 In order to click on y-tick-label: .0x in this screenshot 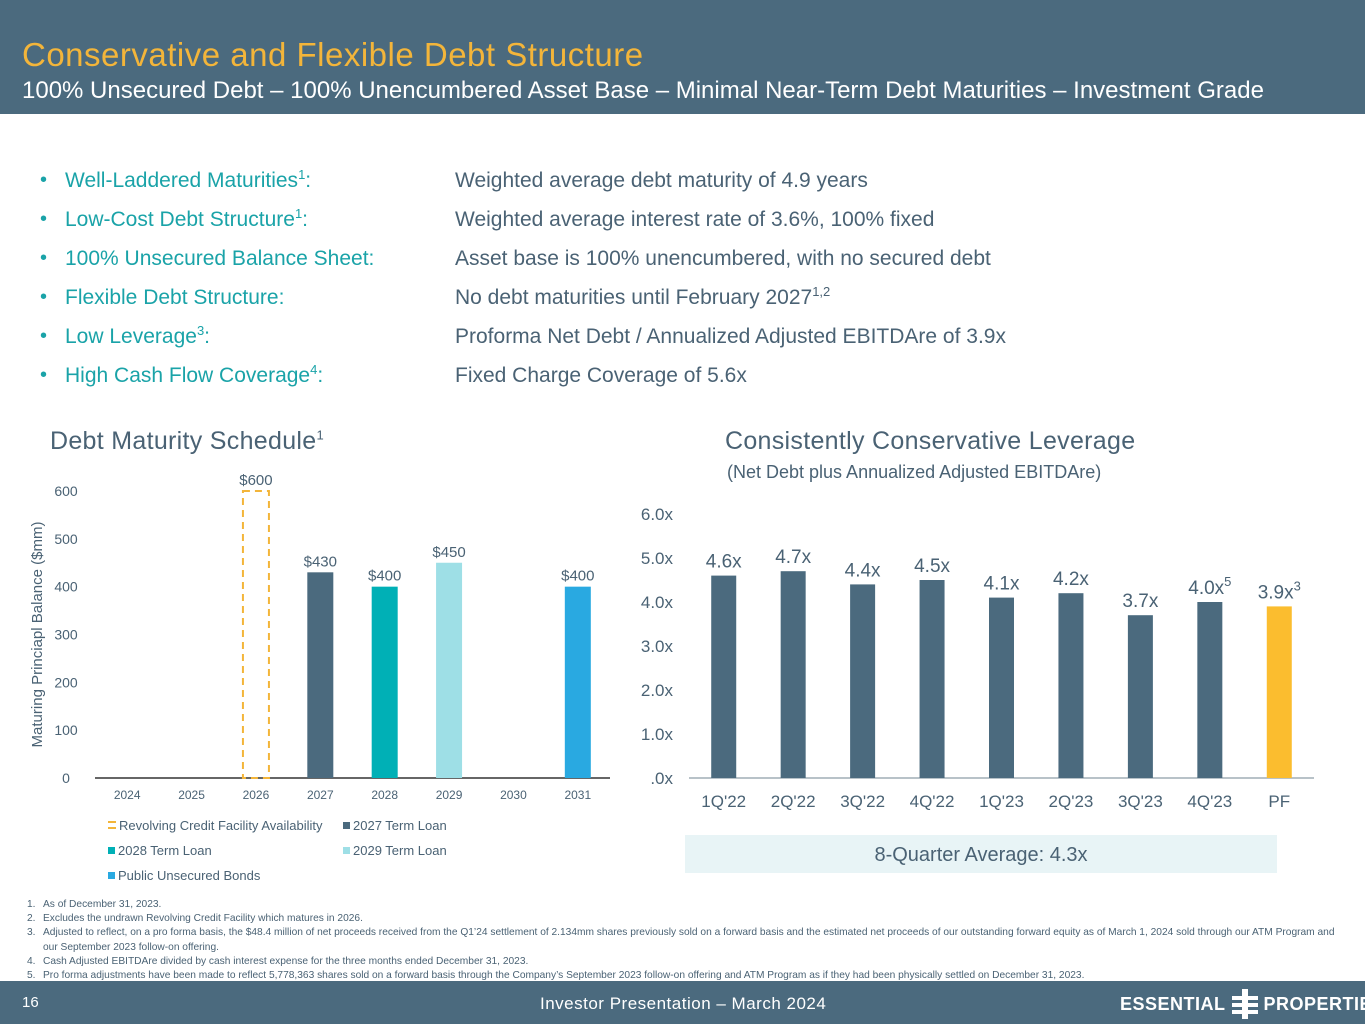, I will do `click(661, 778)`.